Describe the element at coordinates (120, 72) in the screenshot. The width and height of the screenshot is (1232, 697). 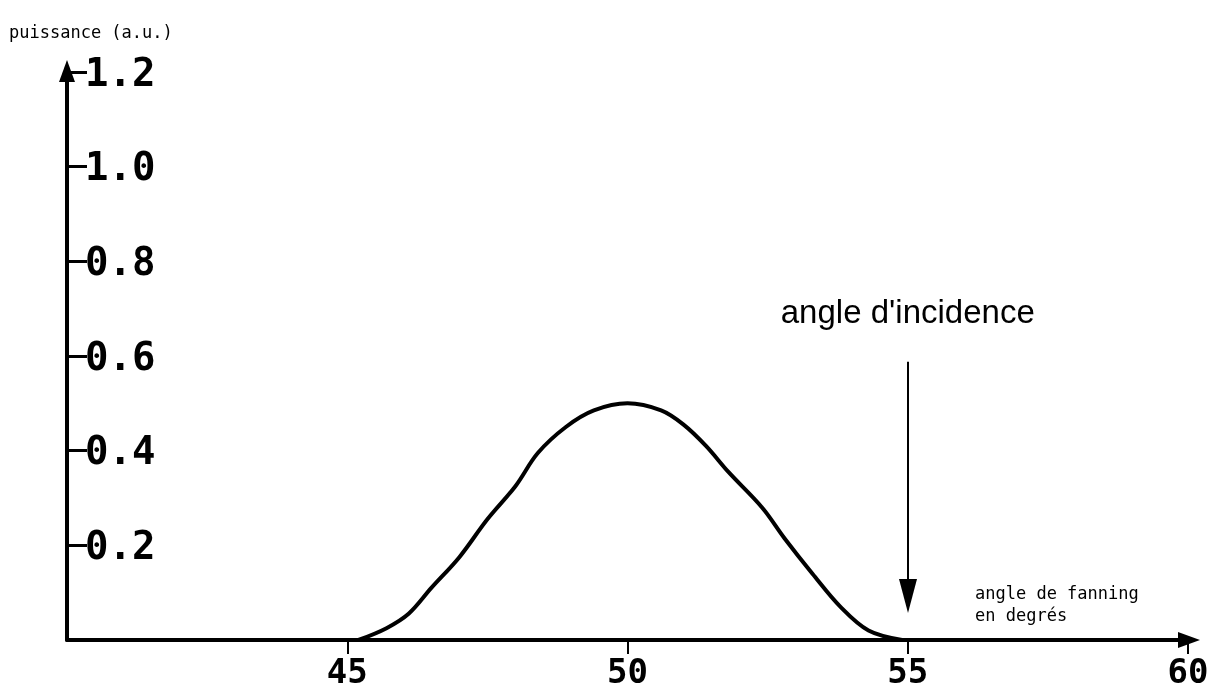
I see `y-tick-label: 1.2` at that location.